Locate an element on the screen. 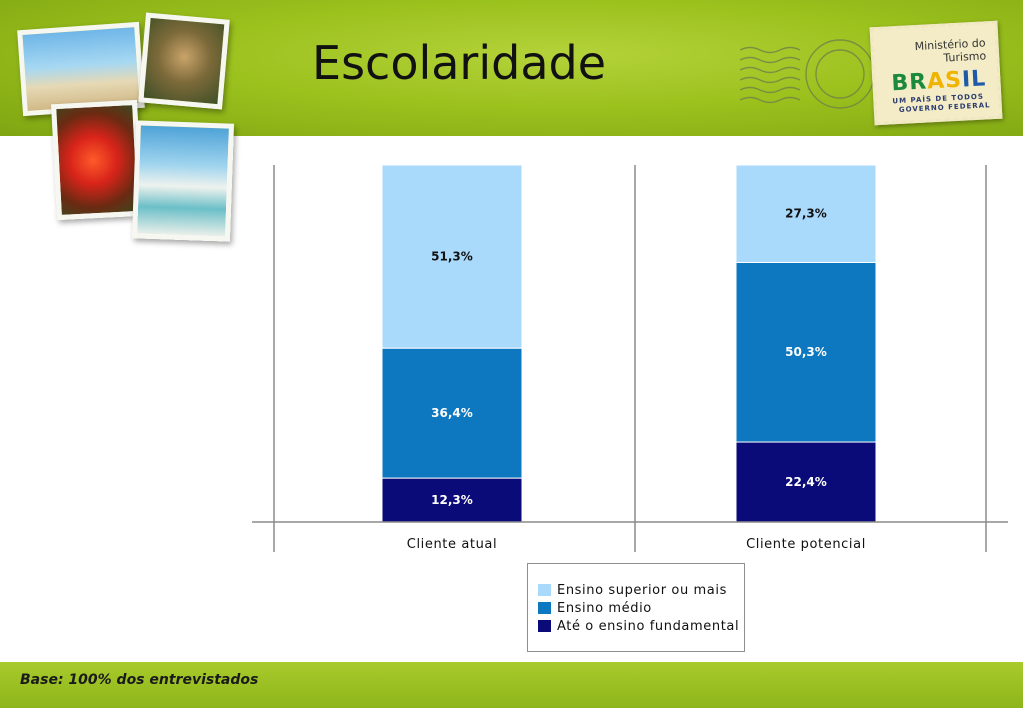  data-label: 22,4% is located at coordinates (806, 482).